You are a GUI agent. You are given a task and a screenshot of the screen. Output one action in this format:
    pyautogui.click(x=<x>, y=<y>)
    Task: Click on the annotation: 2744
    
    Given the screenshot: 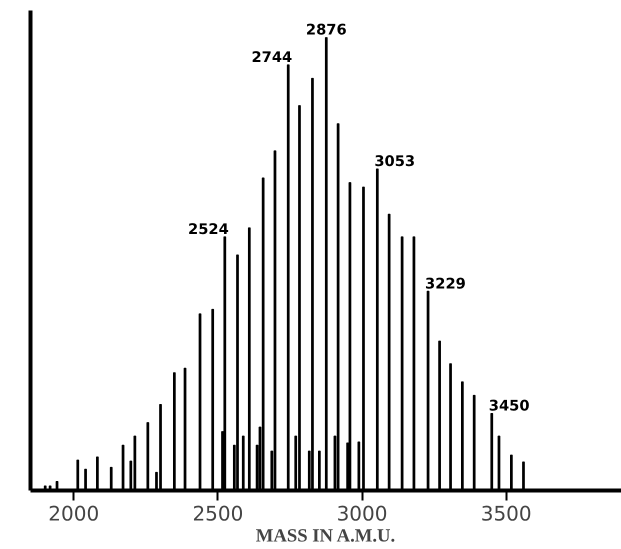 What is the action you would take?
    pyautogui.click(x=271, y=57)
    